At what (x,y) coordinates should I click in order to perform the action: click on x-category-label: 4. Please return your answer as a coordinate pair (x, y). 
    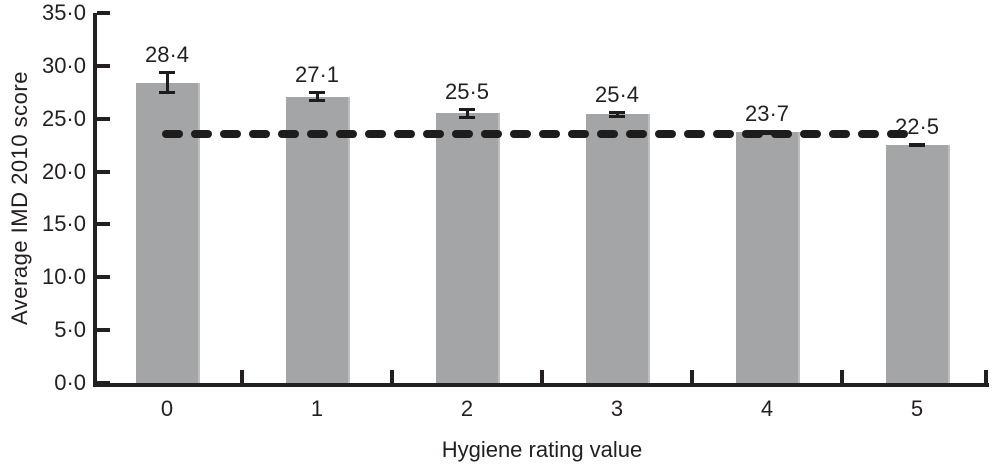
    Looking at the image, I should click on (767, 408).